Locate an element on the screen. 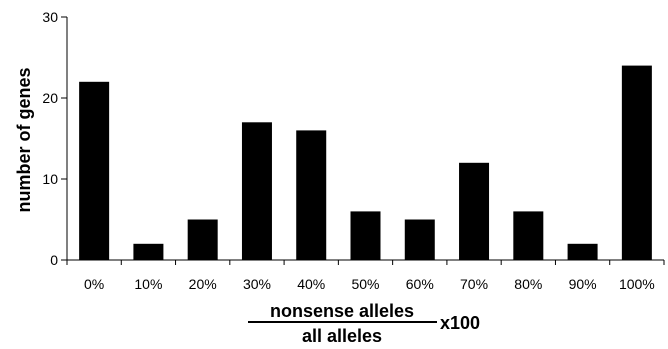 The width and height of the screenshot is (668, 349). x-tick-label: 20% is located at coordinates (203, 284).